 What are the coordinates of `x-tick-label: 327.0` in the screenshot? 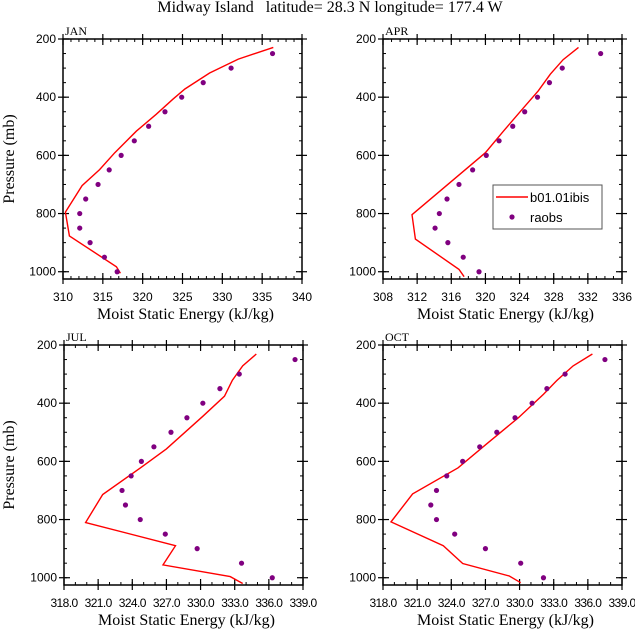 It's located at (486, 603).